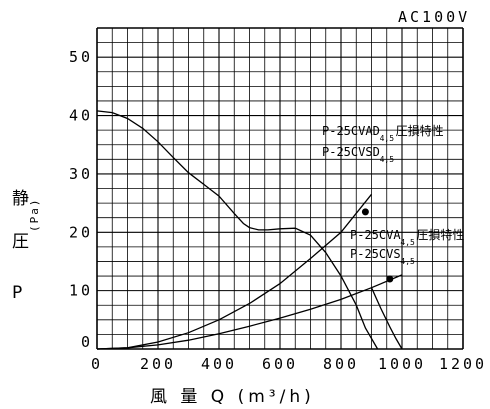 This screenshot has width=490, height=409. Describe the element at coordinates (34, 215) in the screenshot. I see `y-axis-unit: (Pa)` at that location.